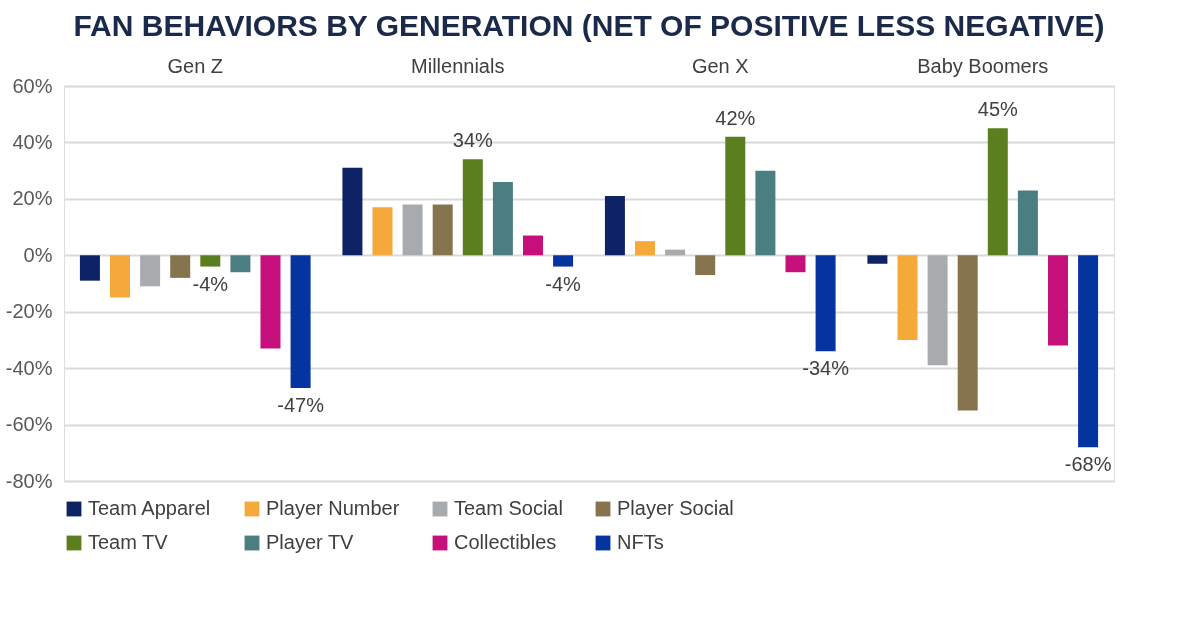 The height and width of the screenshot is (639, 1200). What do you see at coordinates (29, 311) in the screenshot?
I see `y-tick-label: -20%` at bounding box center [29, 311].